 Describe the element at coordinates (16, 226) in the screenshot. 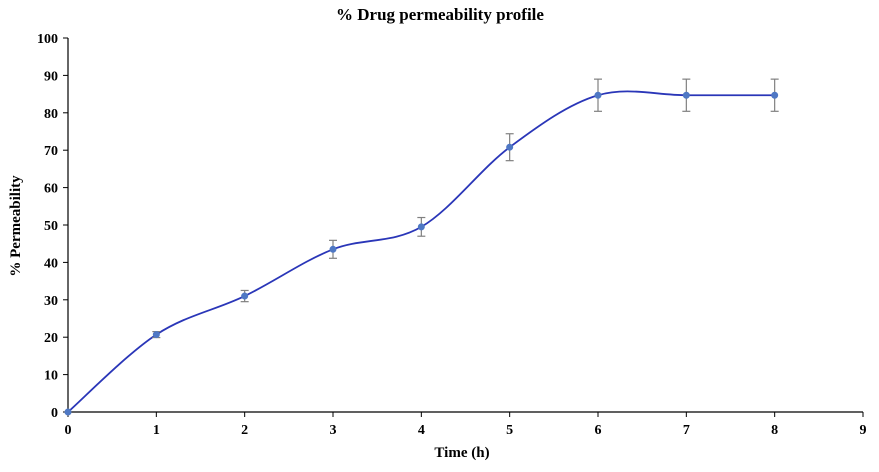

I see `y-axis-label: % Permeability` at that location.